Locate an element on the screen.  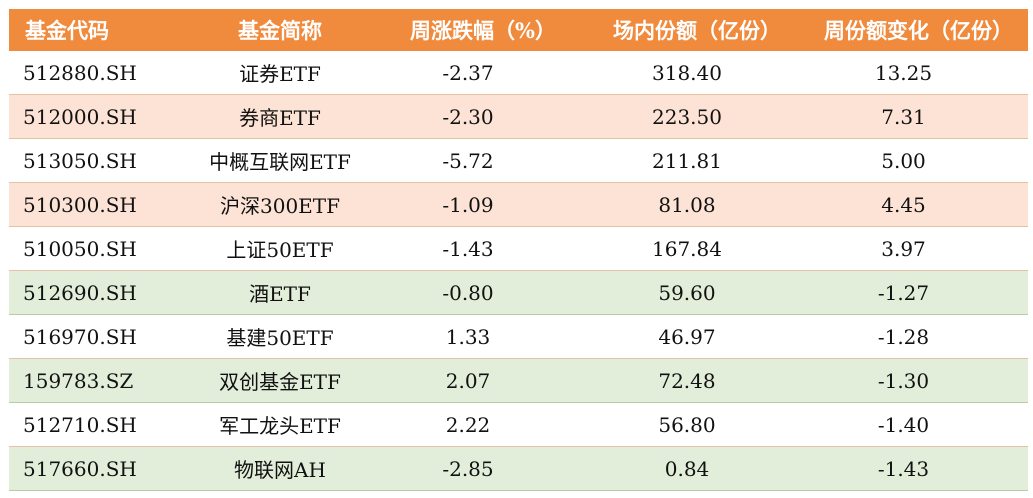
header-share-change: 周份额变化（亿份） is located at coordinates (918, 30).